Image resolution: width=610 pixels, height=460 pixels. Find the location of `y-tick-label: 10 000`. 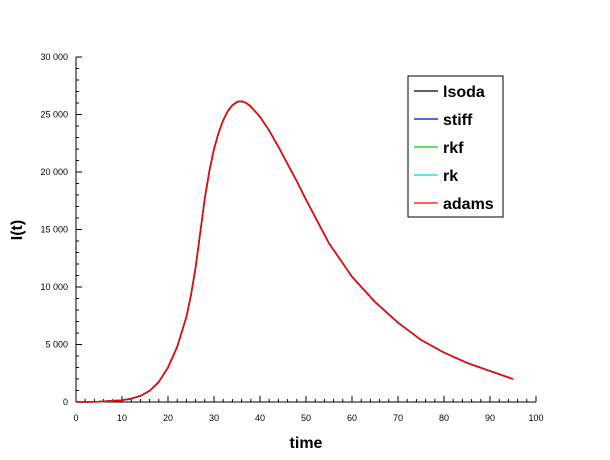

y-tick-label: 10 000 is located at coordinates (54, 287).